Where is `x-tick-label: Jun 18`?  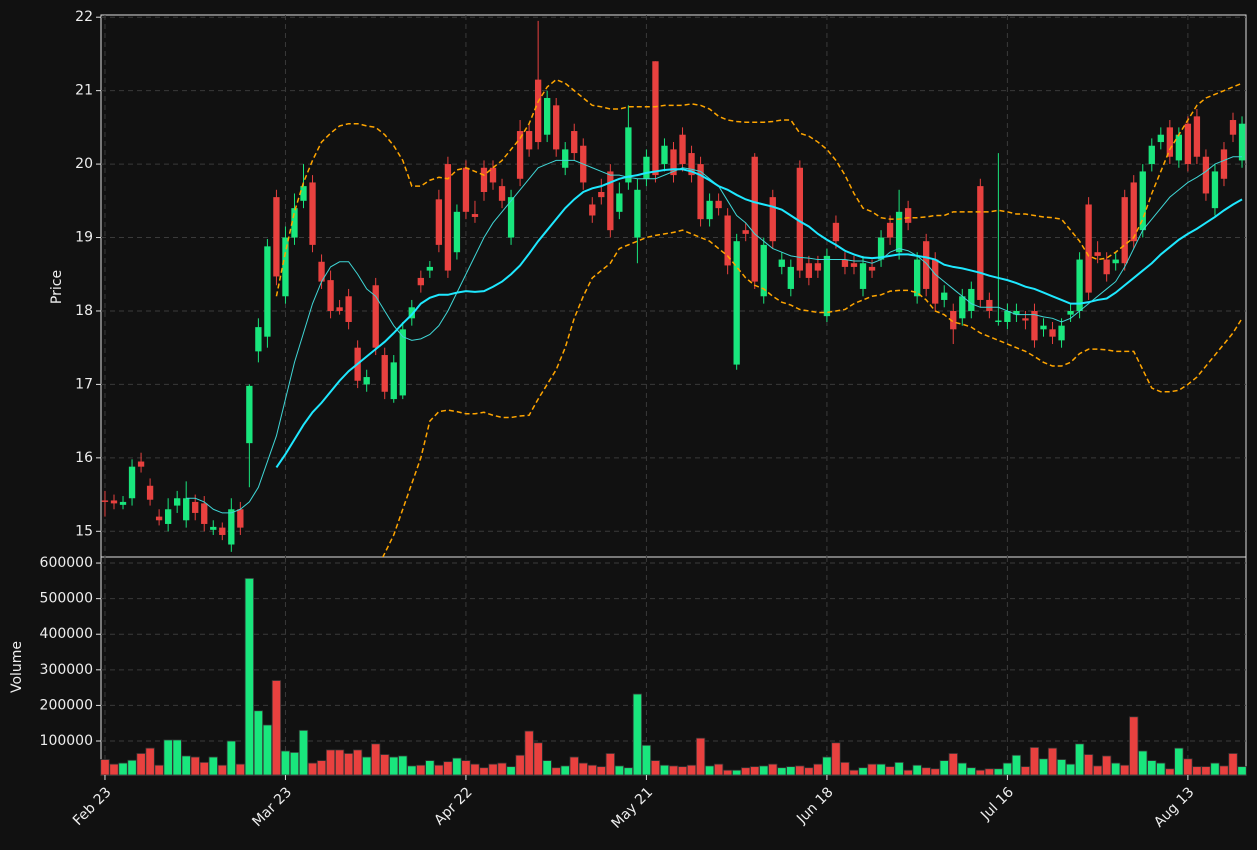 x-tick-label: Jun 18 is located at coordinates (814, 805).